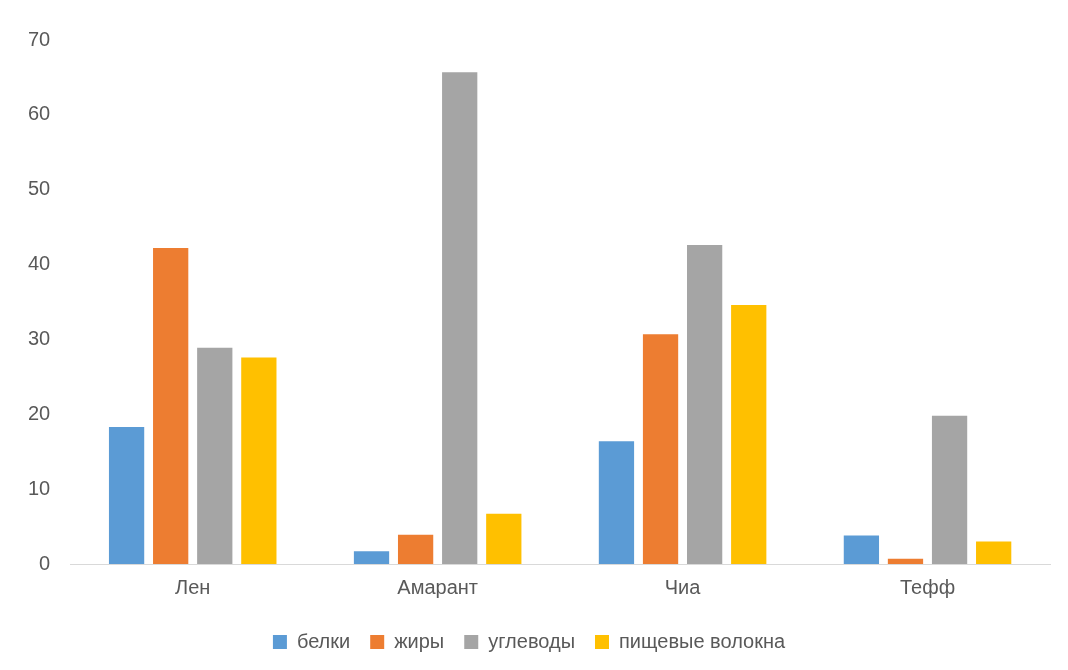 This screenshot has height=670, width=1068. I want to click on legend-label: пищевые волокна, so click(702, 640).